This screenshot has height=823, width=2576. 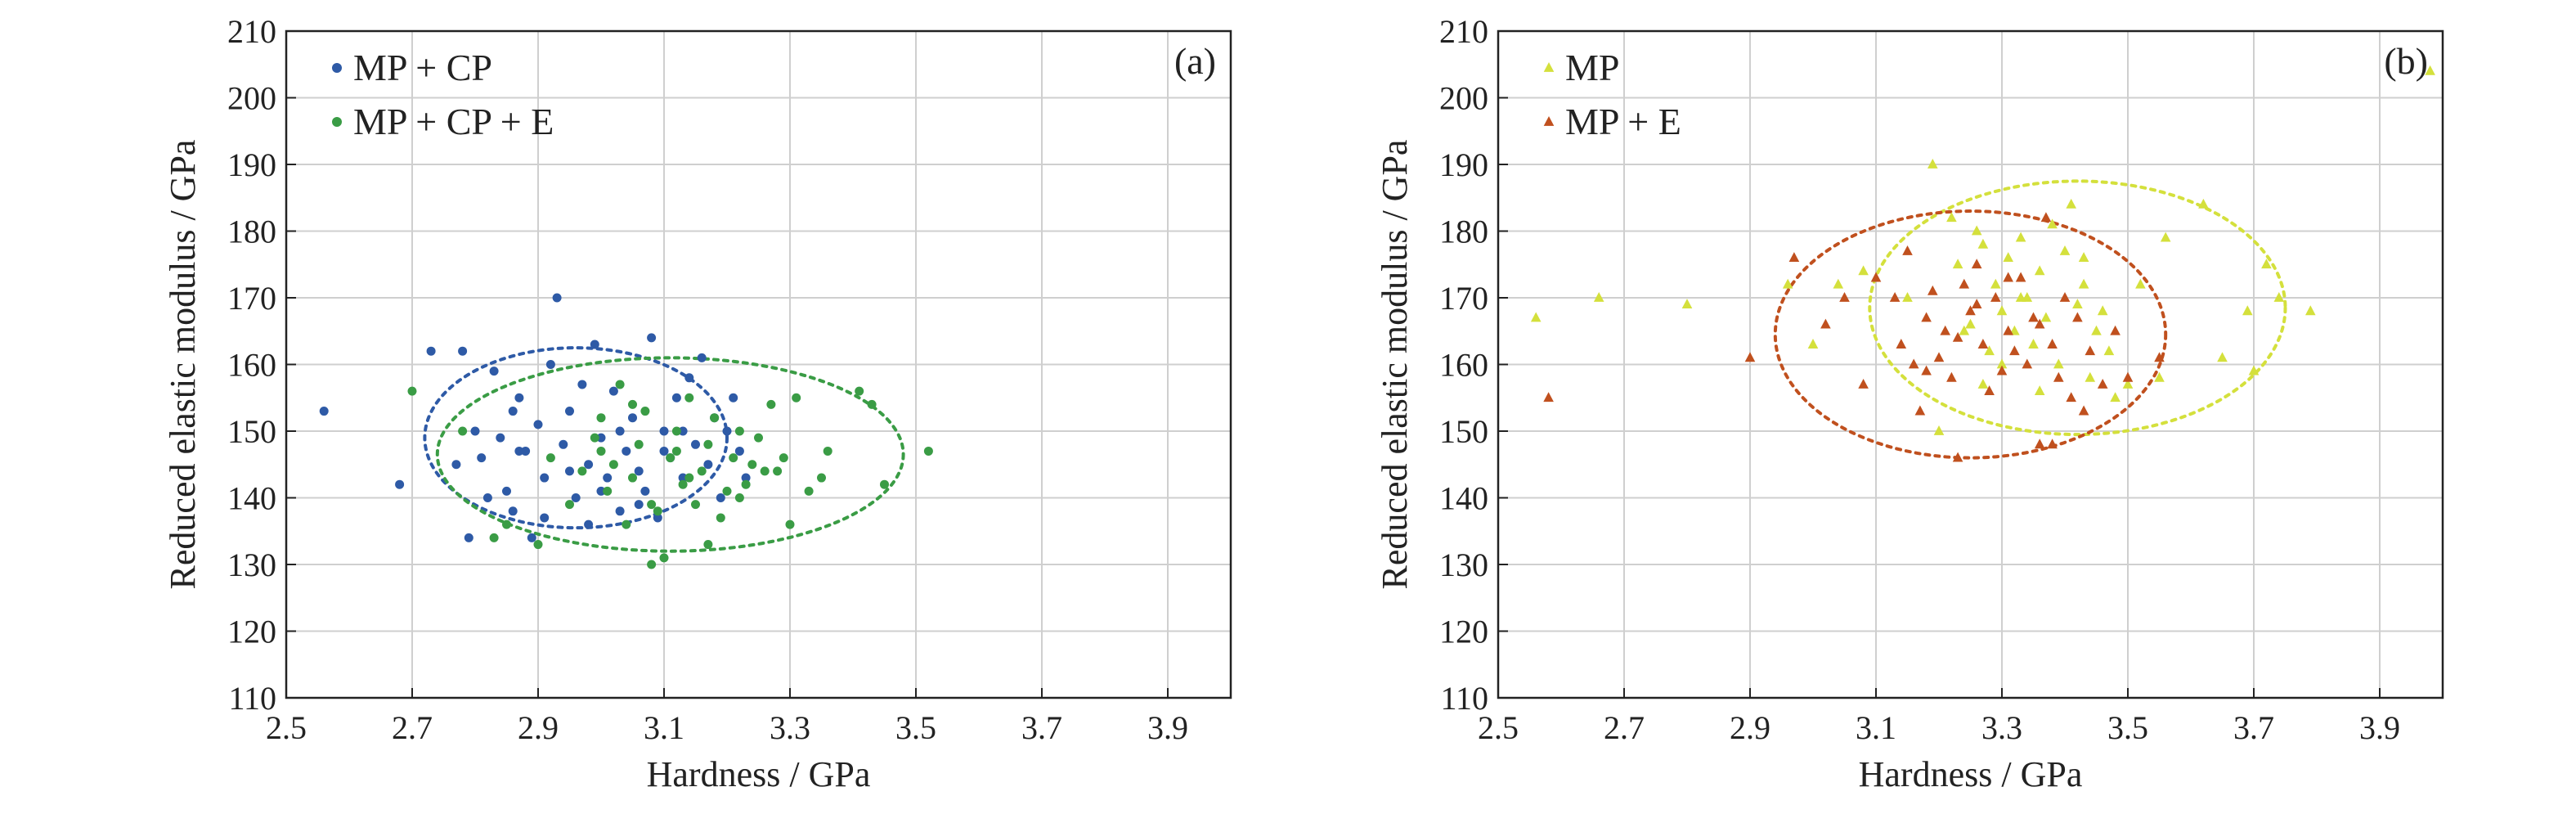 I want to click on y-tick-labels-b: 110 120 130 140 150 160 170 180 190 200 210, so click(x=1463, y=365).